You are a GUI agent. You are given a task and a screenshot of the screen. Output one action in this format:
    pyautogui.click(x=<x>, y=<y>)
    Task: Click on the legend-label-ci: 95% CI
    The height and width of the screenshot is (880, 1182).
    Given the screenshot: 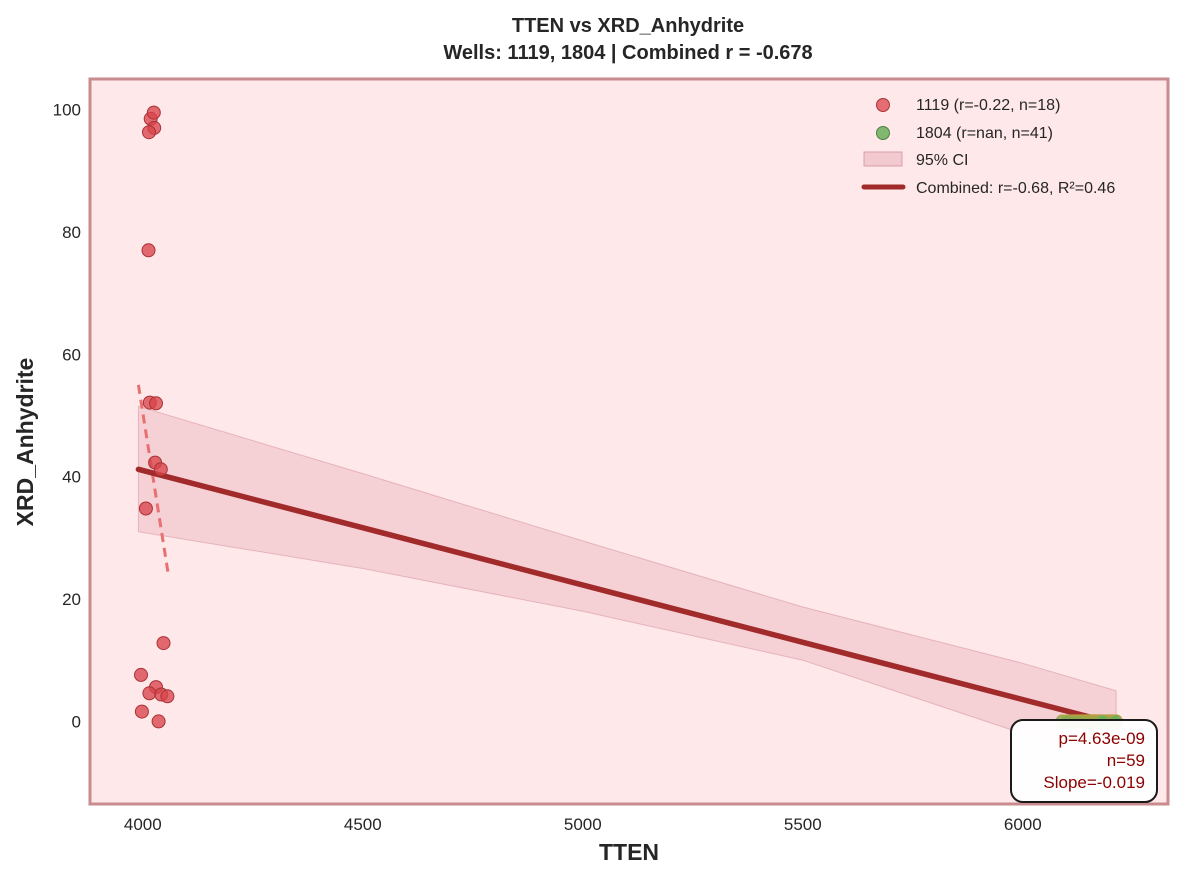 What is the action you would take?
    pyautogui.click(x=942, y=160)
    